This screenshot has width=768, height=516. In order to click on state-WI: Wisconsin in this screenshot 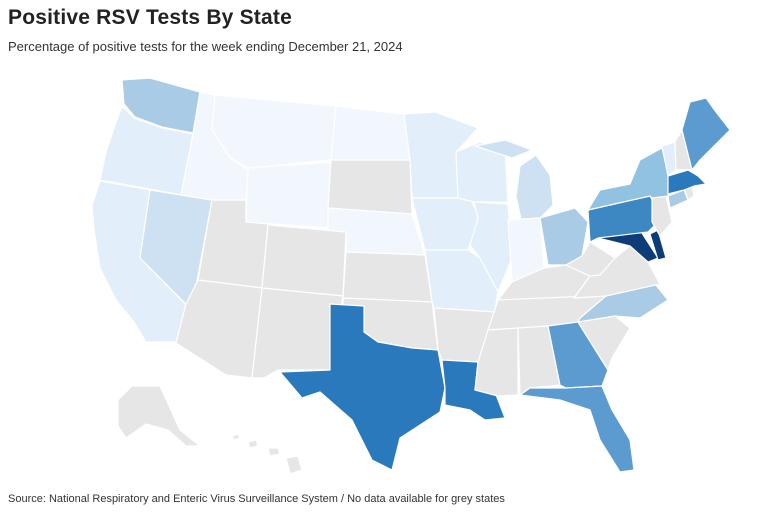, I will do `click(482, 172)`.